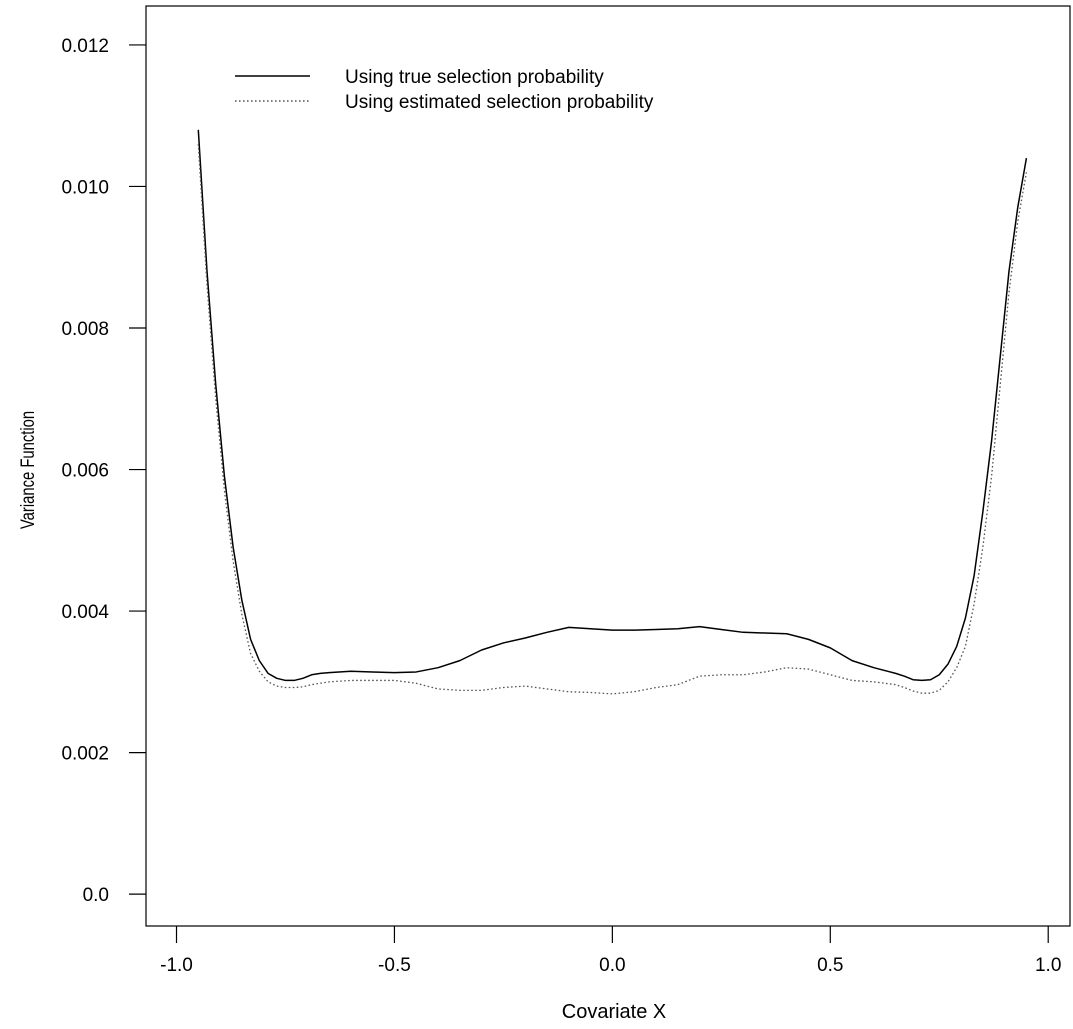 The height and width of the screenshot is (1029, 1073). Describe the element at coordinates (85, 754) in the screenshot. I see `y-tick-label: 0.002` at that location.